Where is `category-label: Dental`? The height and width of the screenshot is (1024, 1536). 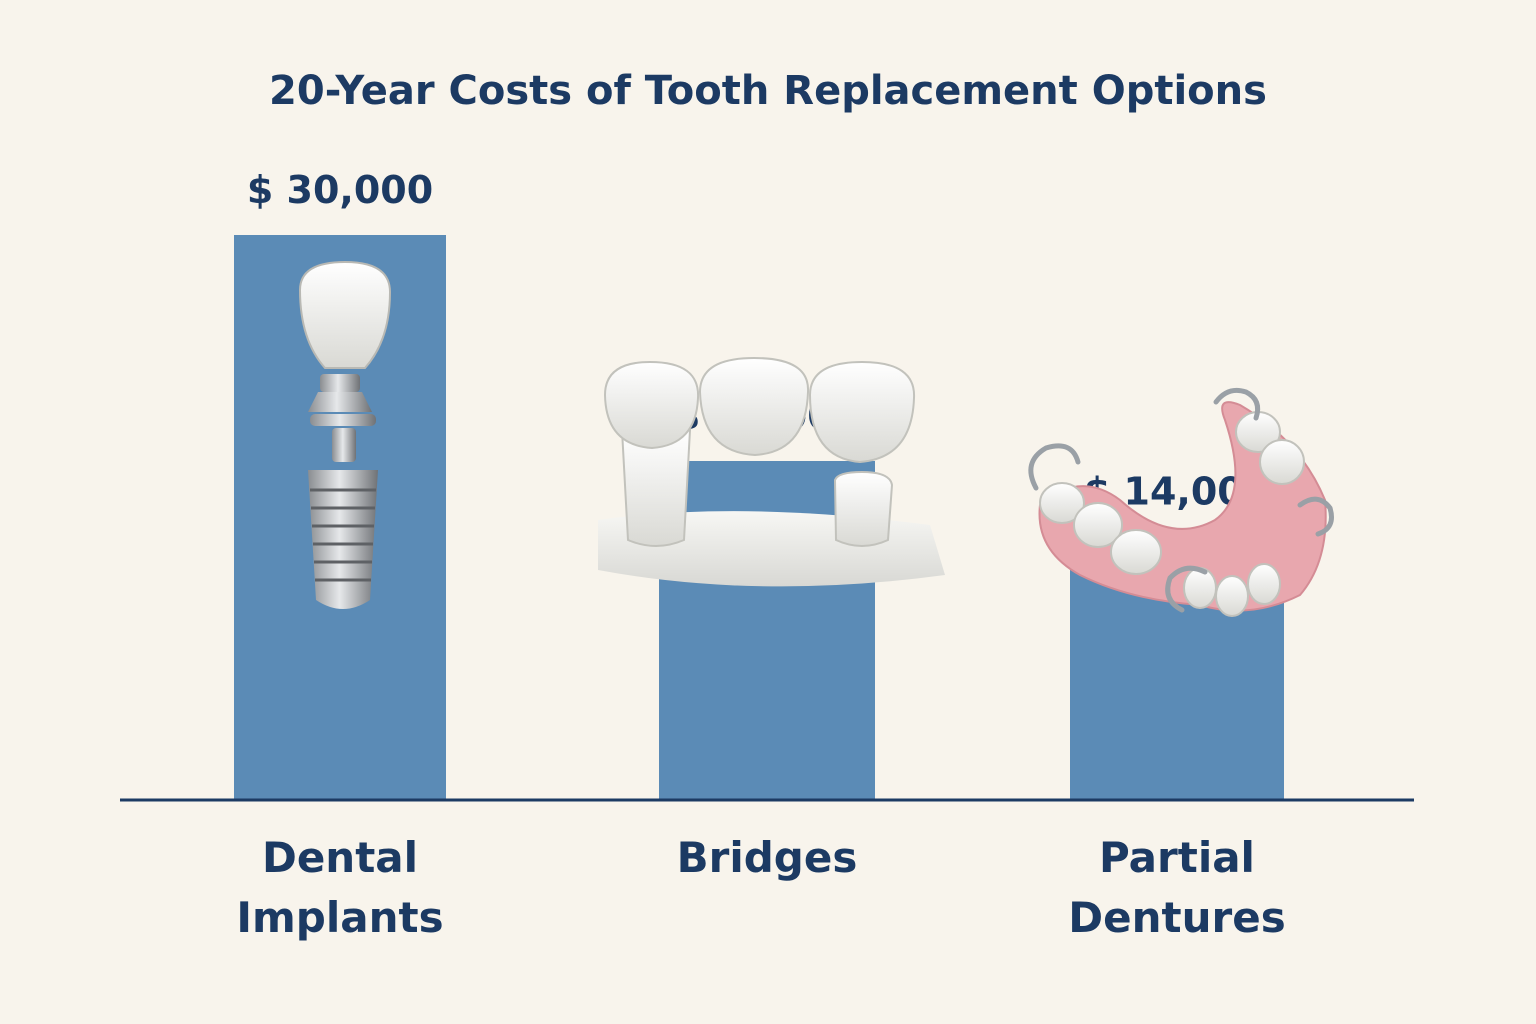 category-label: Dental is located at coordinates (340, 857).